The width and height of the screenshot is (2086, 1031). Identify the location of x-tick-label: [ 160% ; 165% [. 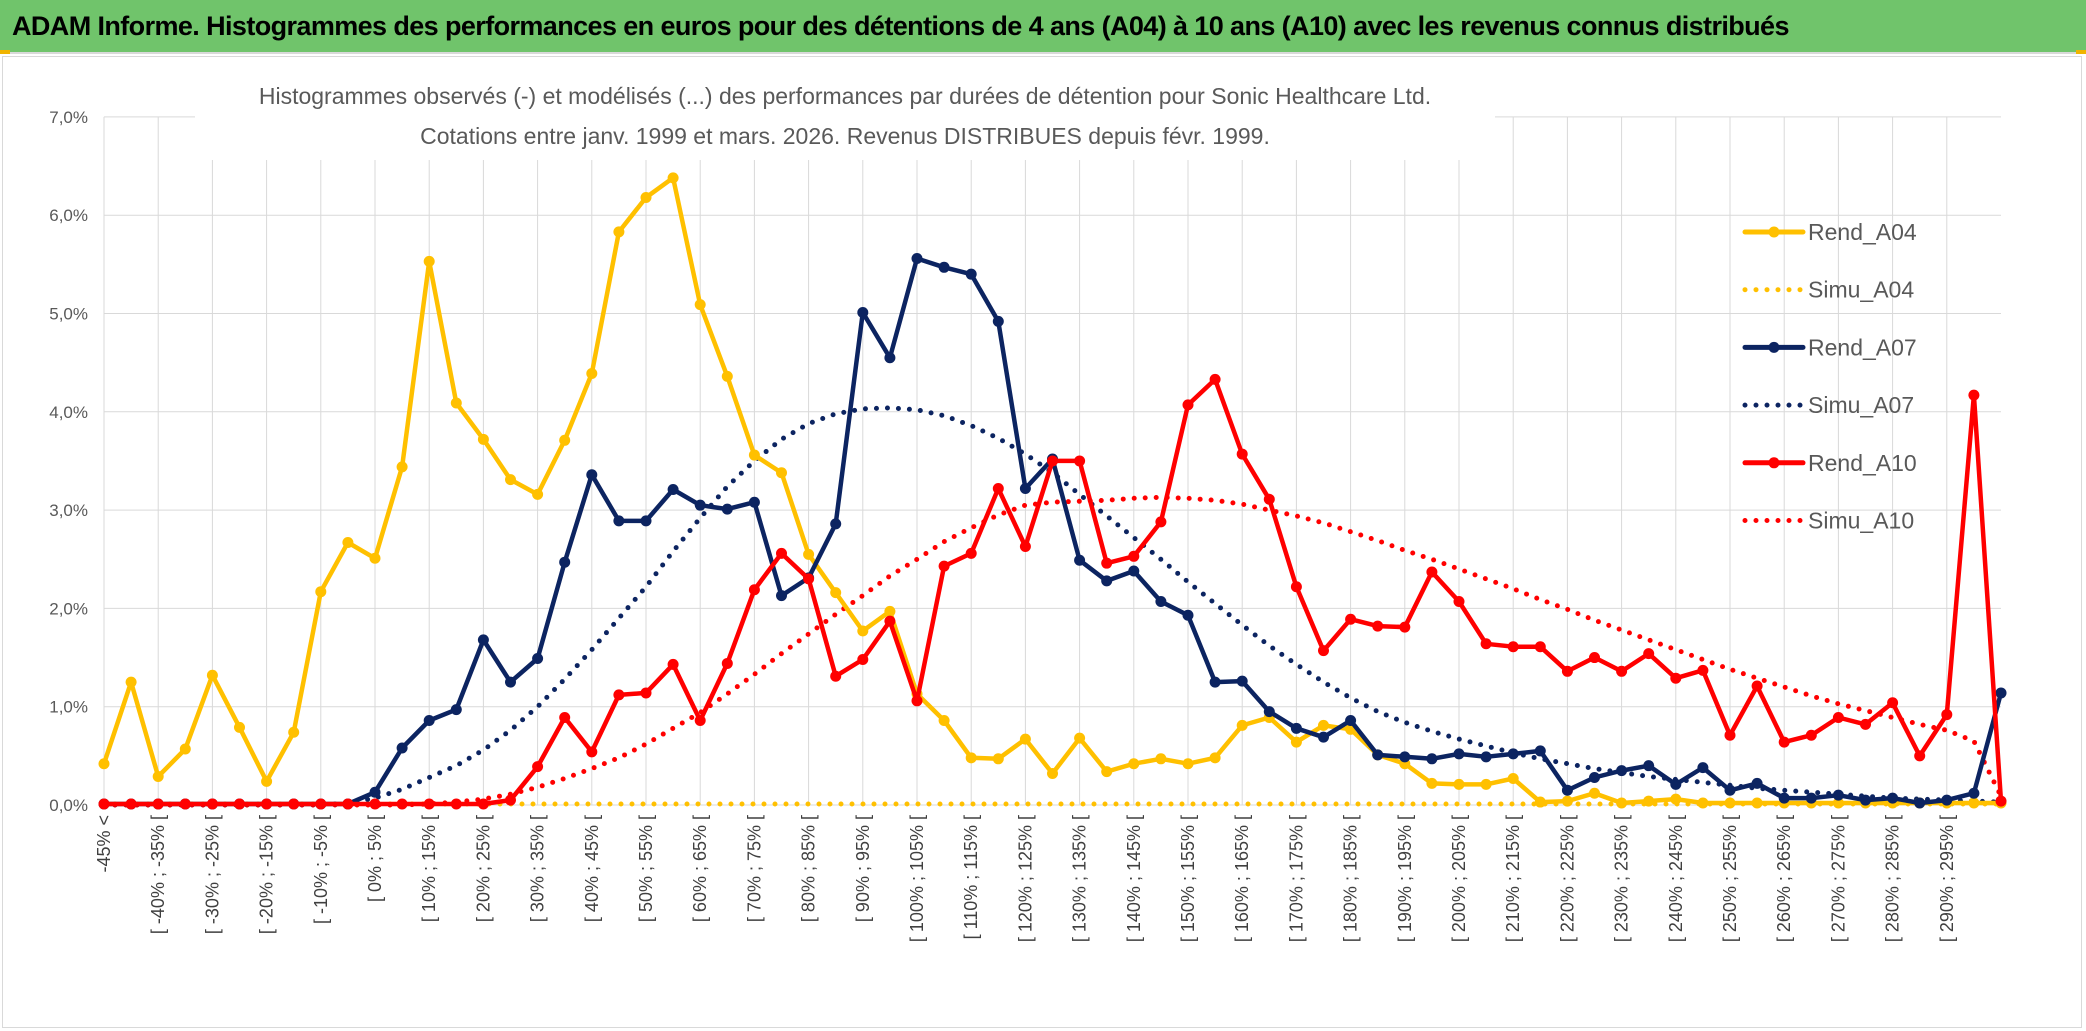
(1242, 878).